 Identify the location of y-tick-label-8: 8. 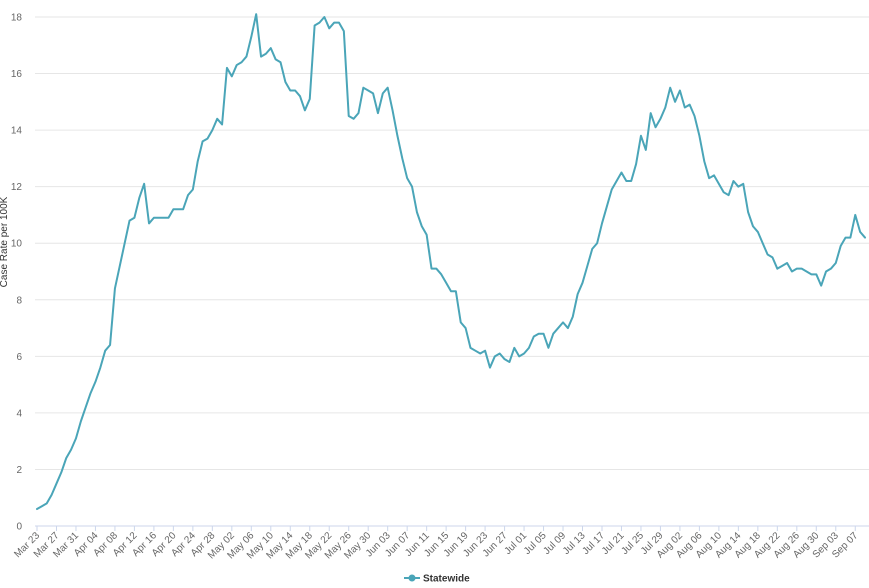
(19, 300).